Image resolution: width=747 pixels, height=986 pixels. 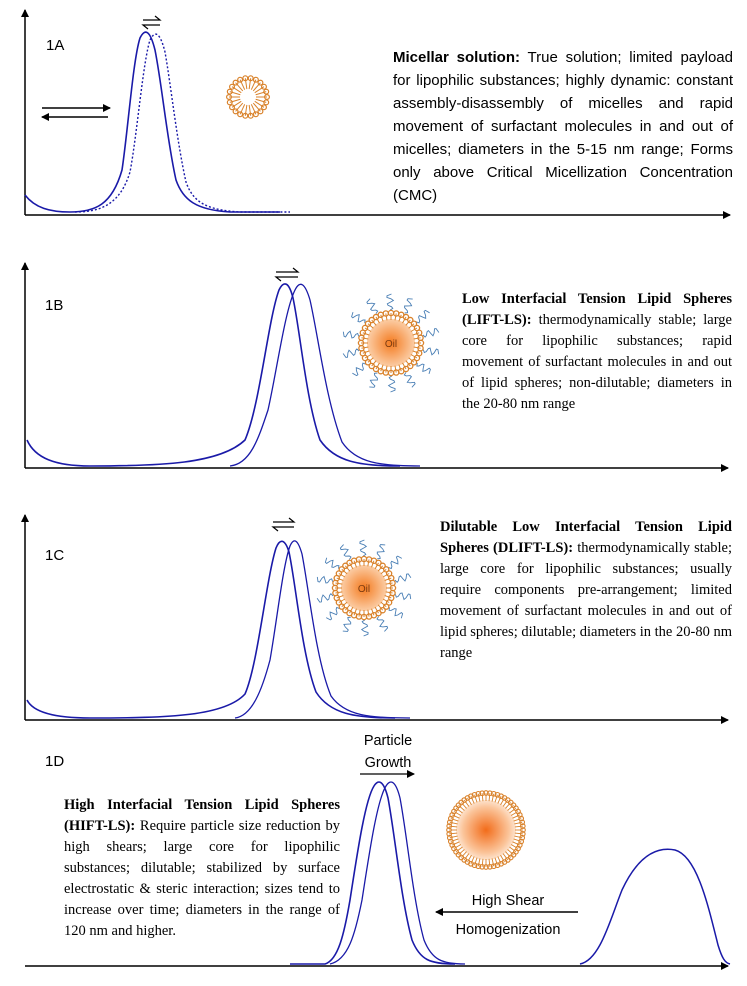 What do you see at coordinates (397, 873) in the screenshot?
I see `distribution-curve-1d-right` at bounding box center [397, 873].